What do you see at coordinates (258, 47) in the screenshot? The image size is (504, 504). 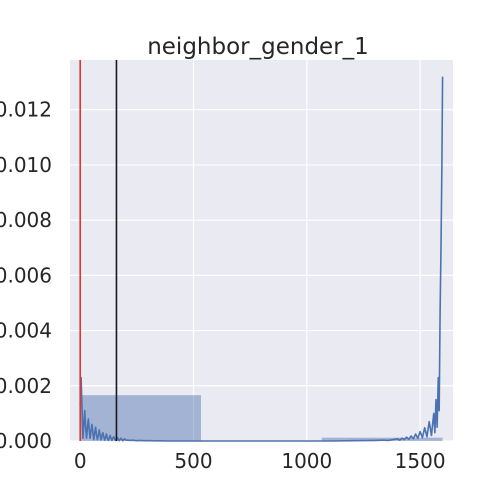 I see `chart-title: neighbor_gender_1` at bounding box center [258, 47].